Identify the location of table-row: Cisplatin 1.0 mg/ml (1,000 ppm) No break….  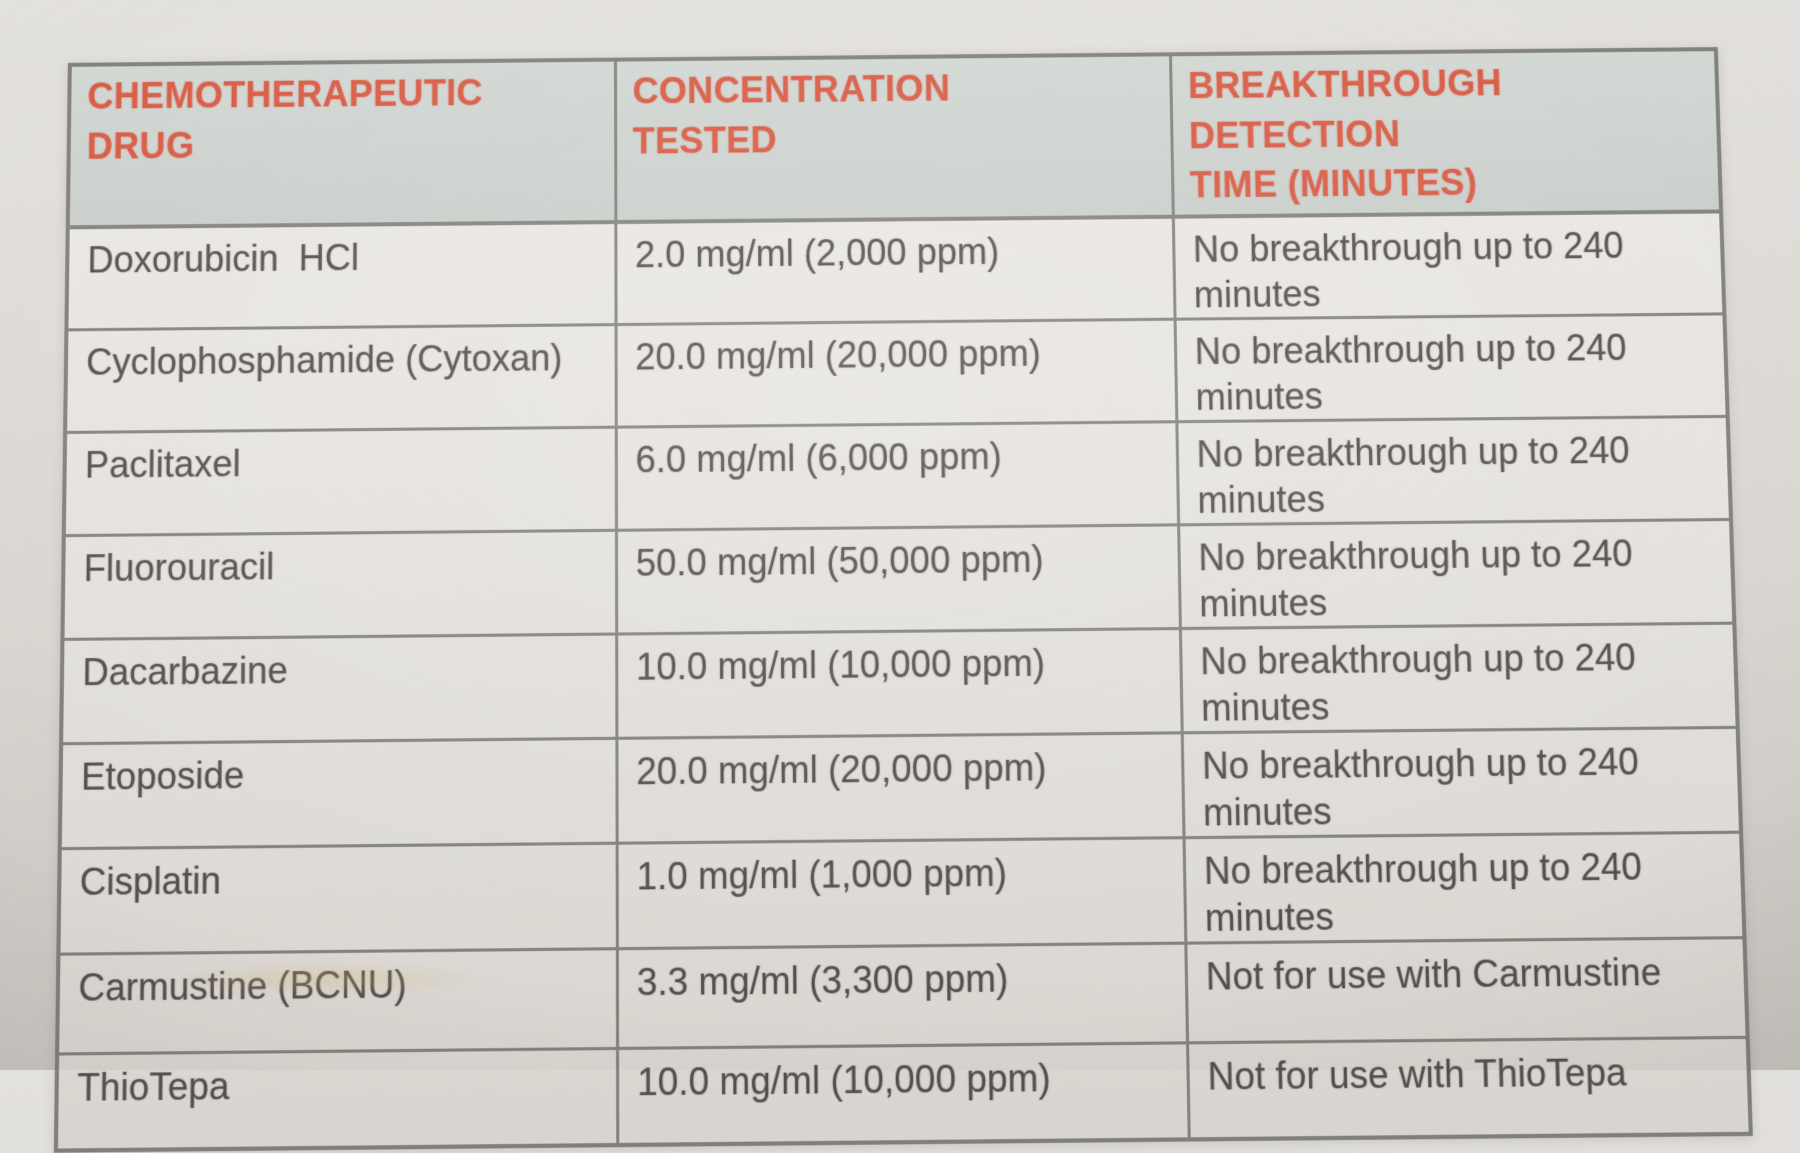
(901, 893).